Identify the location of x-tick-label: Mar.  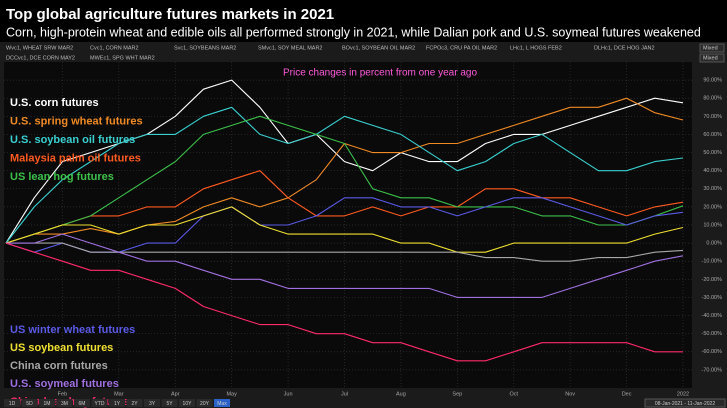
(119, 394).